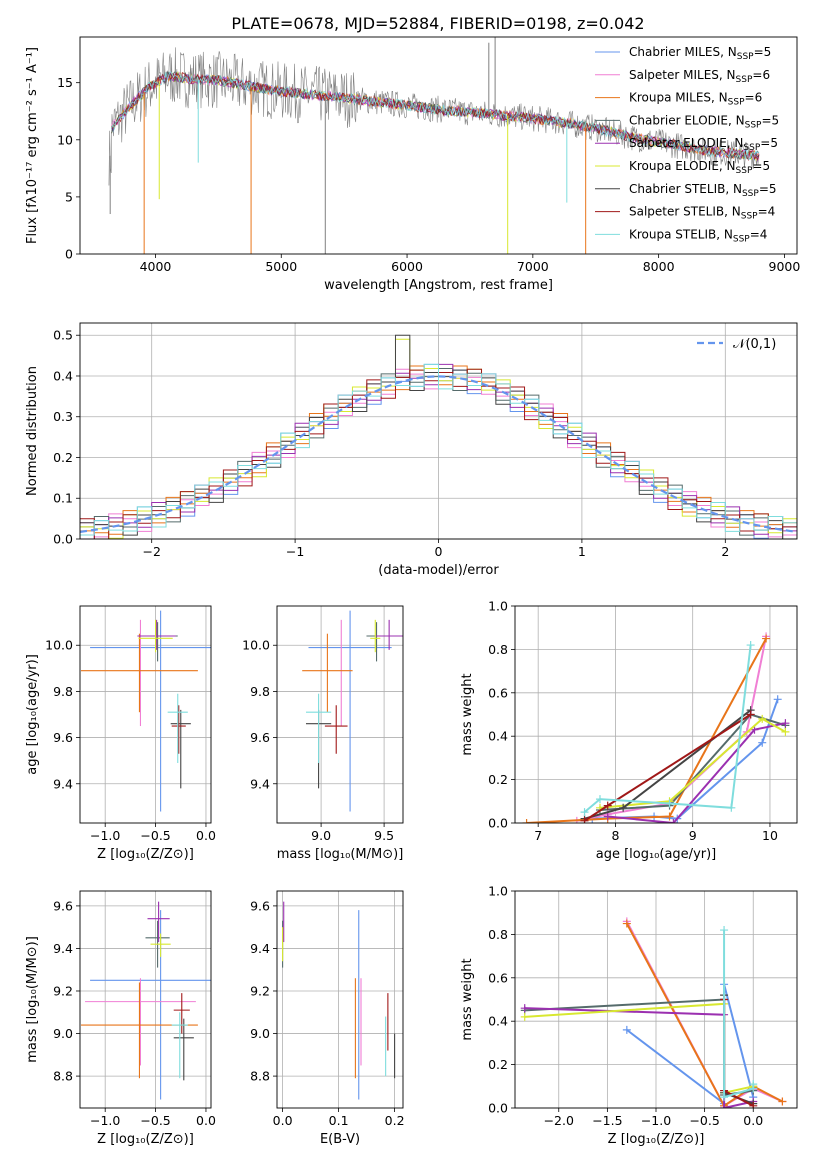 Image resolution: width=819 pixels, height=1170 pixels. I want to click on model-spectrum-kroupa_stelib, so click(435, 115).